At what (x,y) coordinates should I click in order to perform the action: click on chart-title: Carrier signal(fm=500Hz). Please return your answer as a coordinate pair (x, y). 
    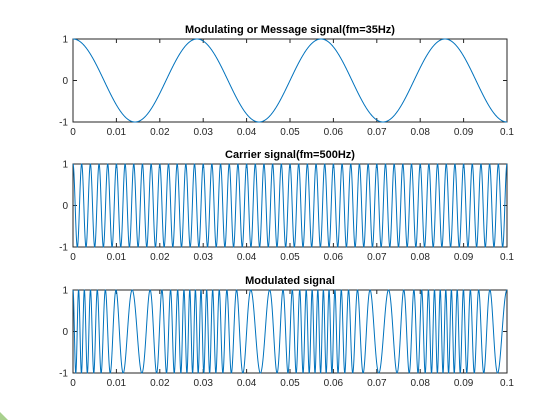
    Looking at the image, I should click on (290, 155).